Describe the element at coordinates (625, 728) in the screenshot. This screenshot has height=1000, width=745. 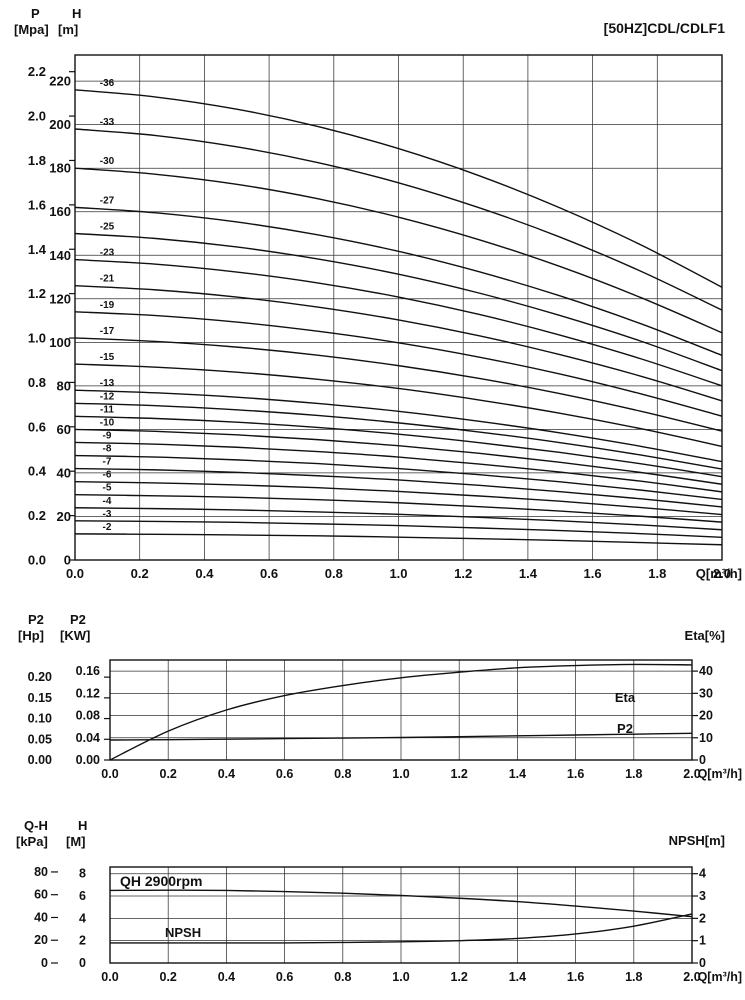
I see `p2-curve-label: P2` at that location.